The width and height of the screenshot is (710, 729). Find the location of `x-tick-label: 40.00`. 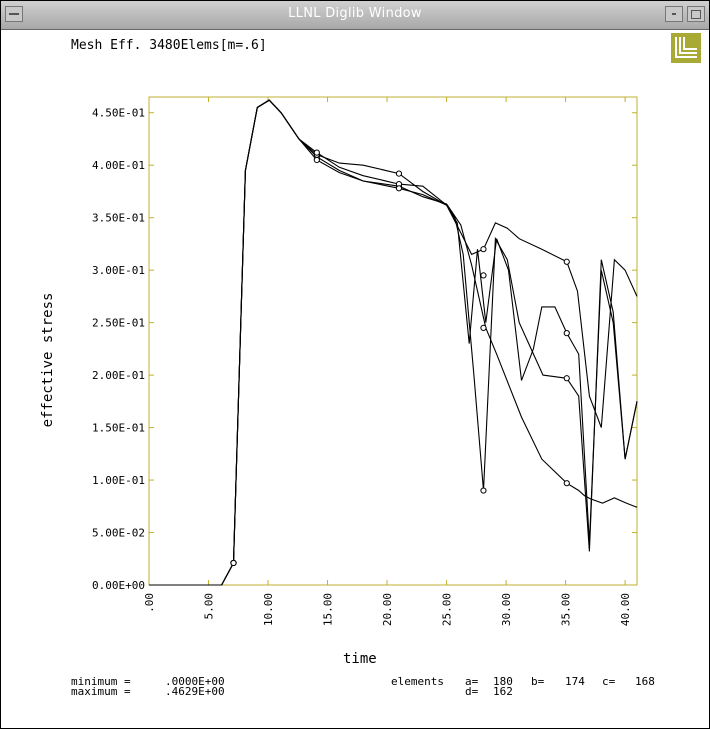

x-tick-label: 40.00 is located at coordinates (625, 609).